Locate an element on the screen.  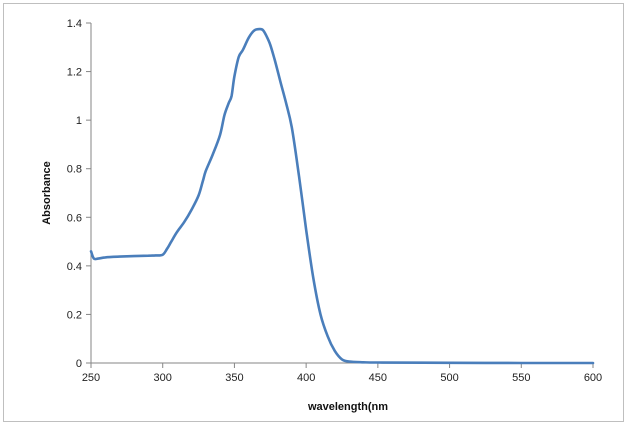
x-tick-label: 550 is located at coordinates (521, 378).